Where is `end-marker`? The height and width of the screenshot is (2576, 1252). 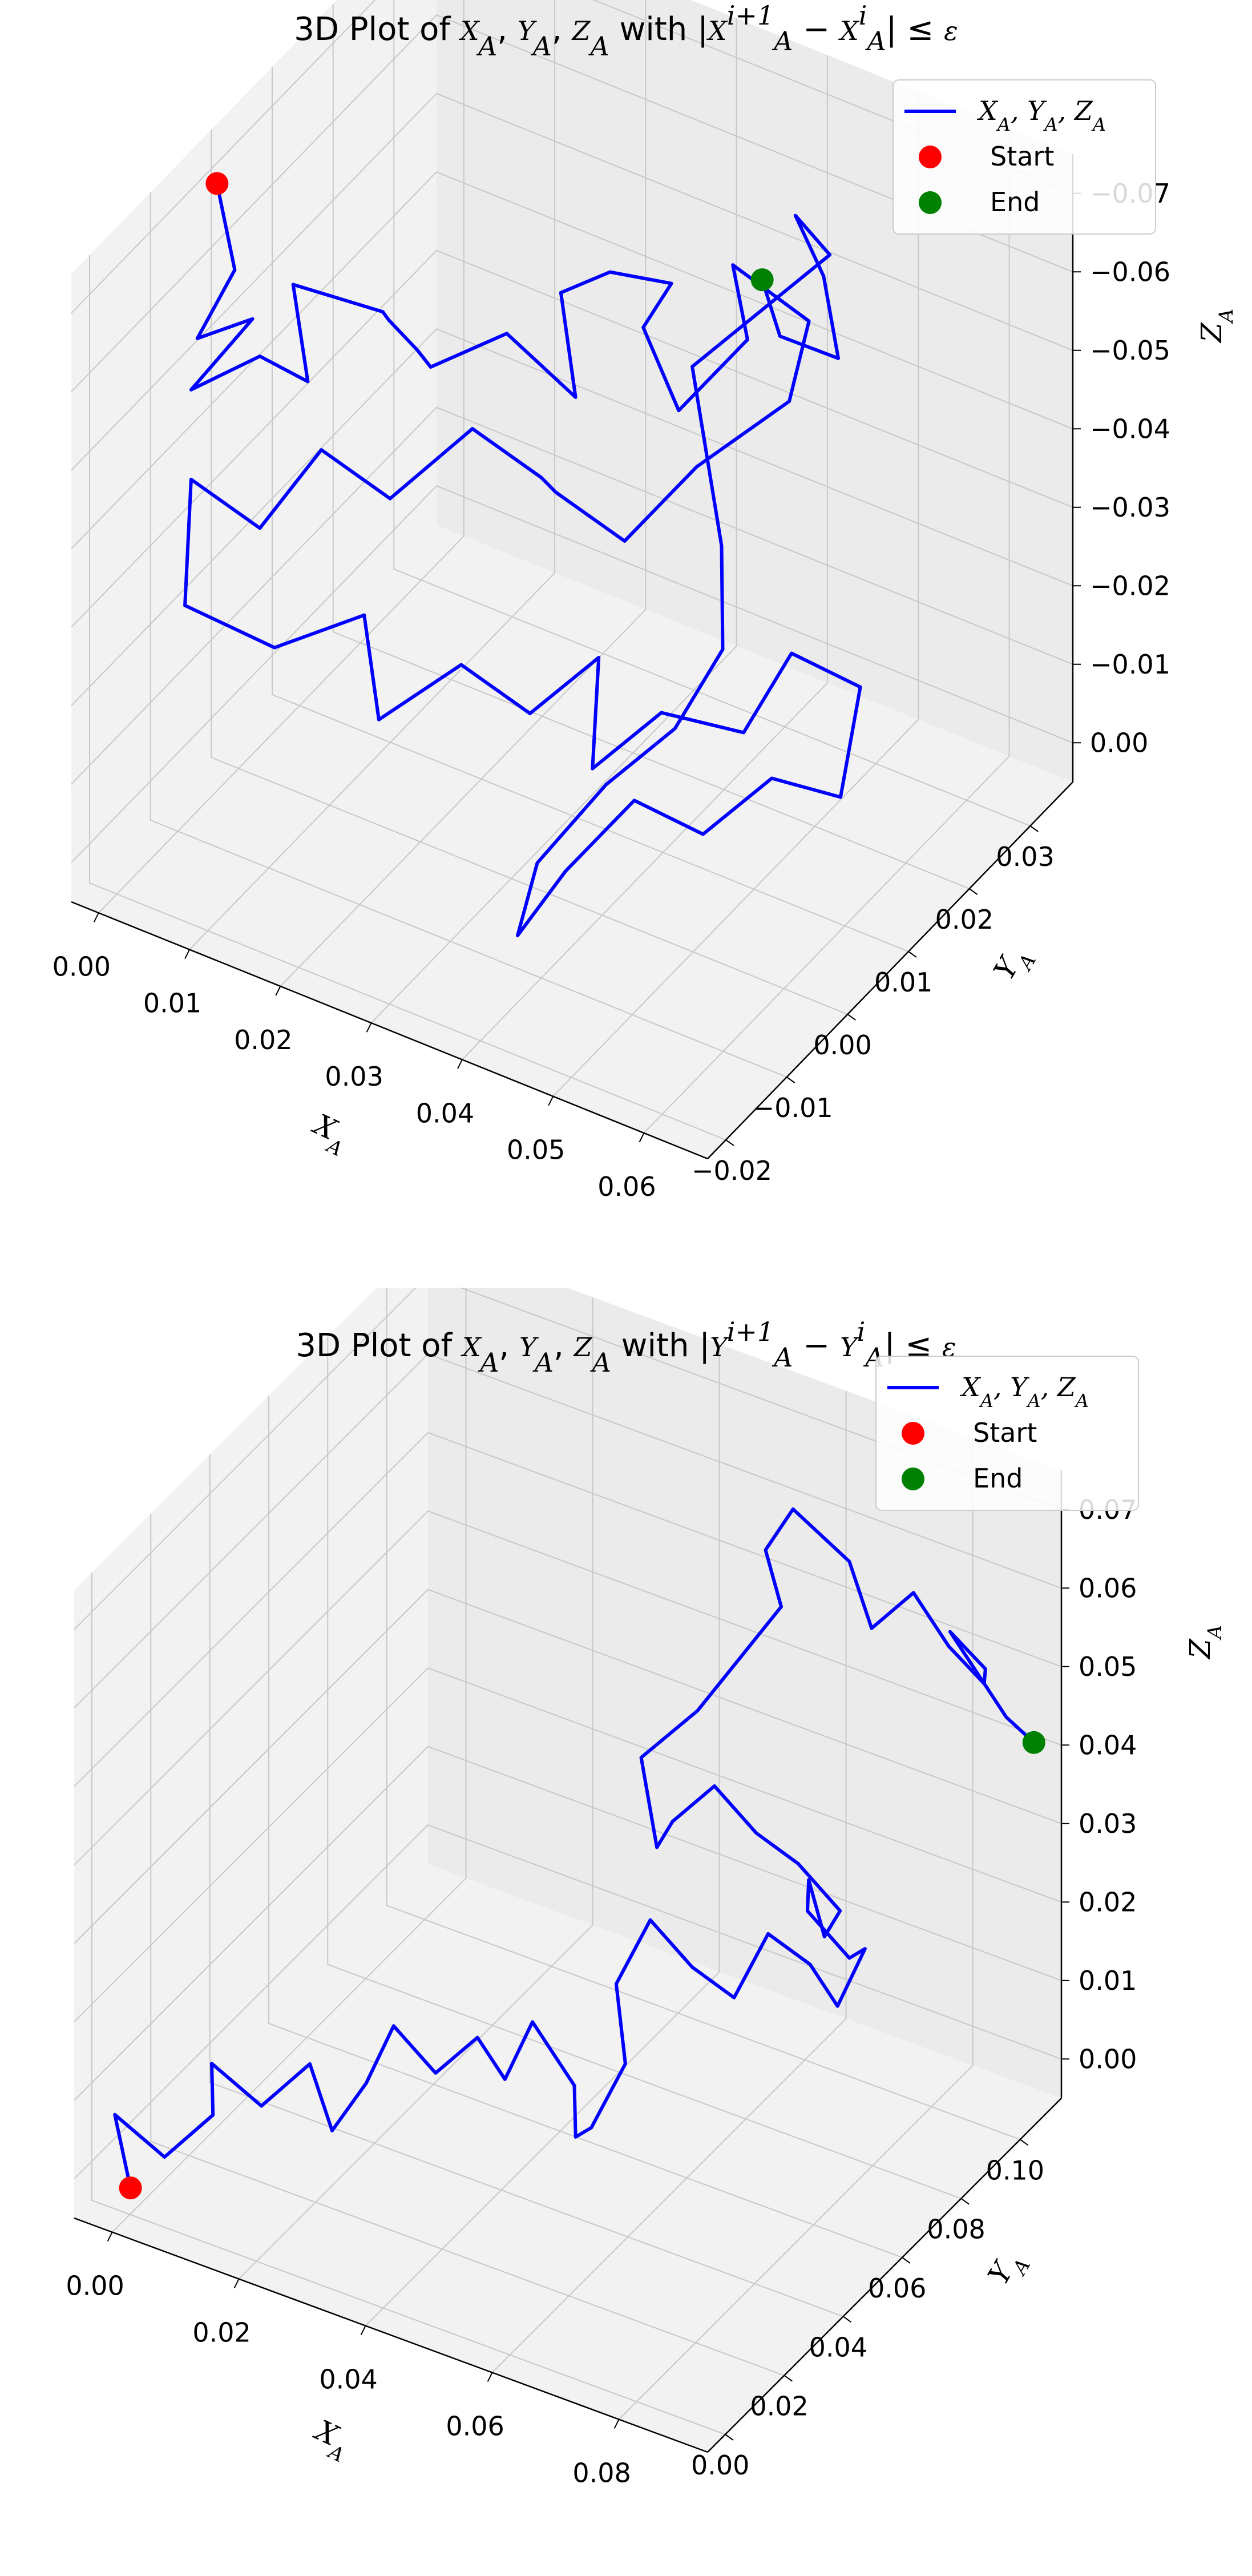
end-marker is located at coordinates (762, 280).